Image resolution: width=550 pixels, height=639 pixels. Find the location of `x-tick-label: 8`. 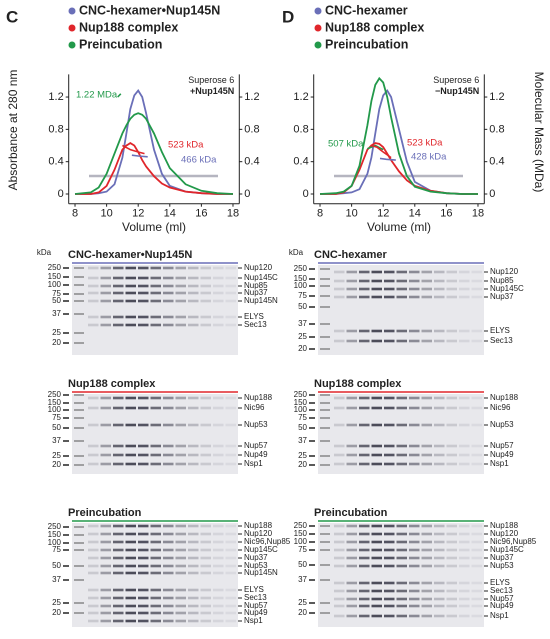

x-tick-label: 8 is located at coordinates (75, 214).